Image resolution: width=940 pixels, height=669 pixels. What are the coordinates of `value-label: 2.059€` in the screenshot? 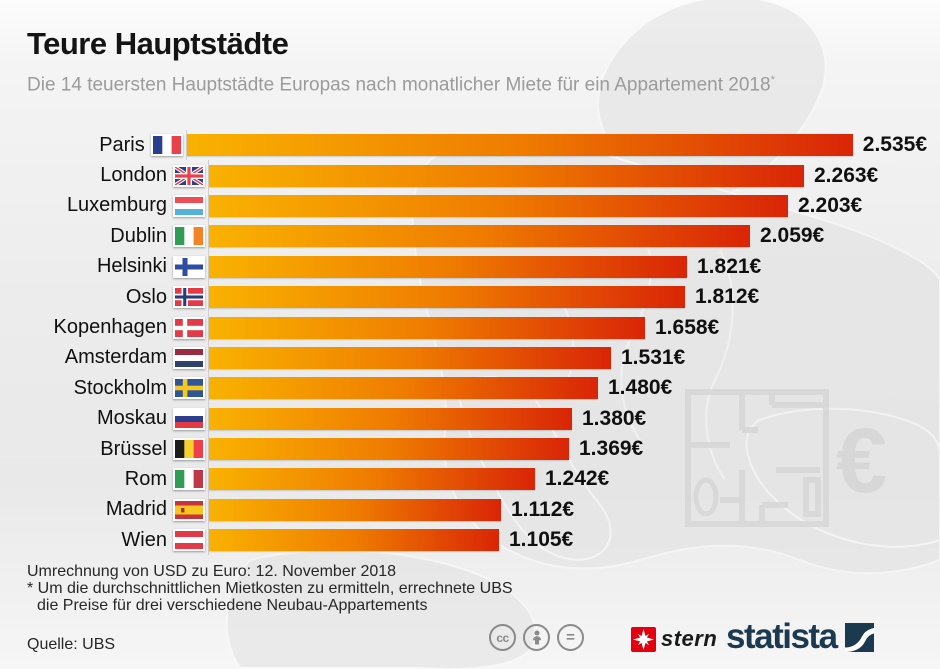 It's located at (792, 236).